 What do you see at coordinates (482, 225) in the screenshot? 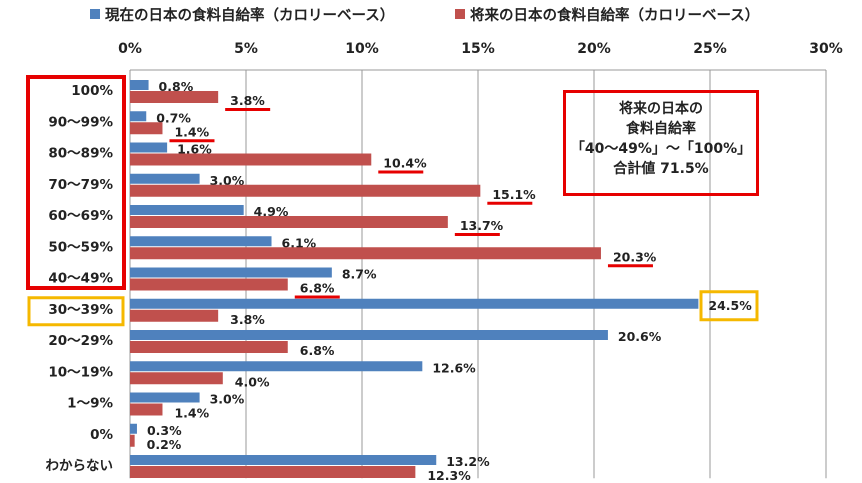
I see `data-label: 13.7%` at bounding box center [482, 225].